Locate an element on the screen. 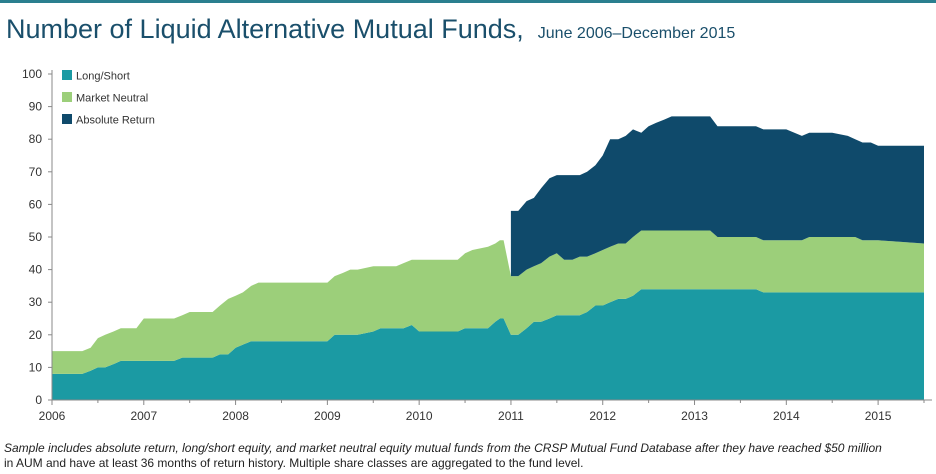 This screenshot has width=936, height=474. x-tick-label: 2010 is located at coordinates (419, 416).